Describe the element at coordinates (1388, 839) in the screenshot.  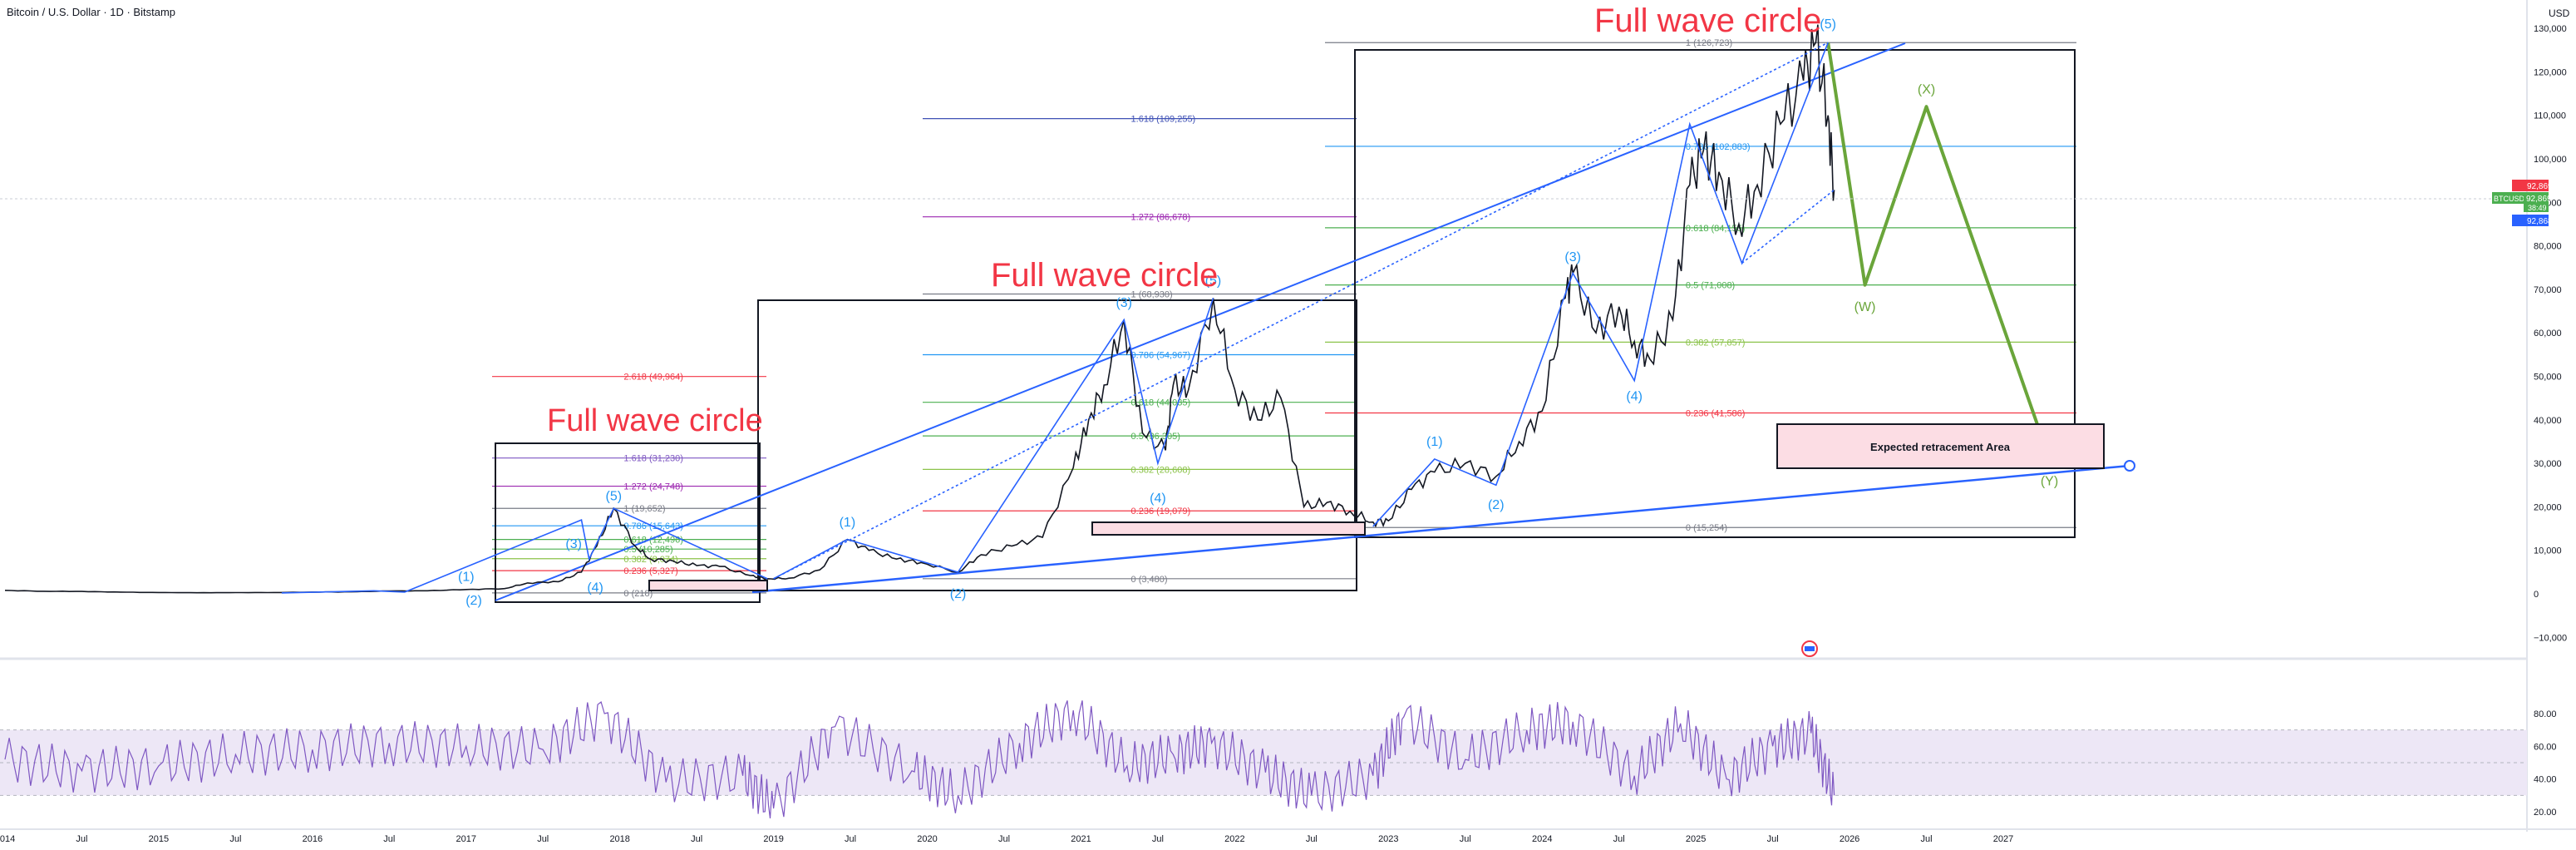
I see `time-tick-label: 2023` at that location.